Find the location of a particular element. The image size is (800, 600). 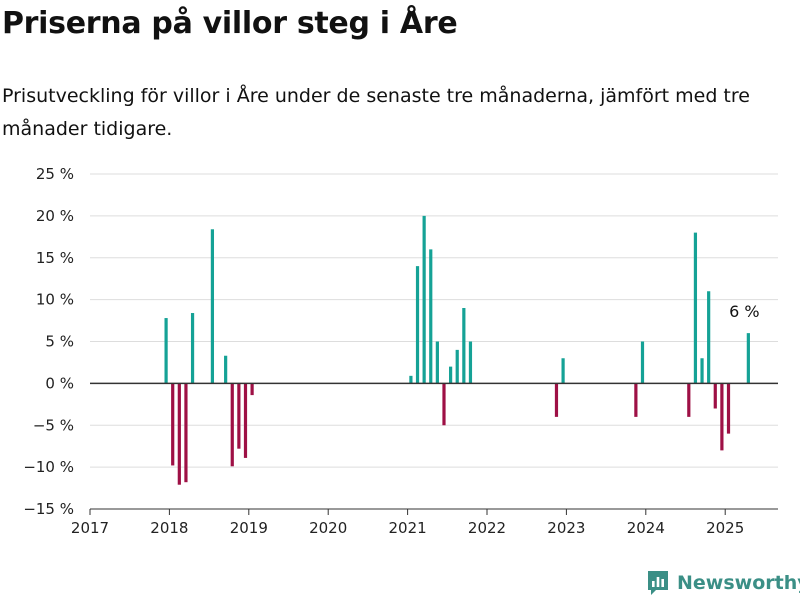

chart-title: Priserna på villor steg i Åre is located at coordinates (230, 23).